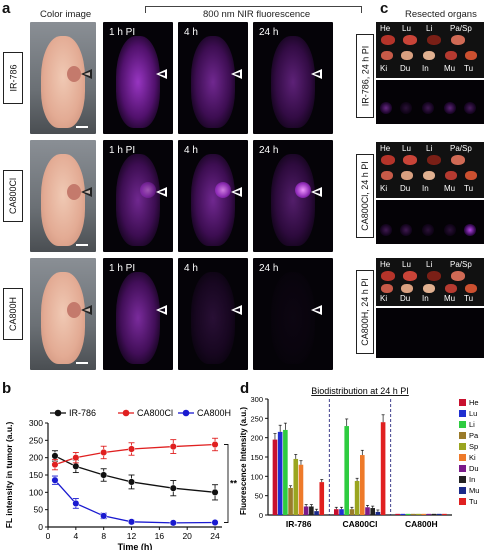 This screenshot has width=488, height=550. Describe the element at coordinates (408, 514) in the screenshot. I see `bar-CA800H-Li` at that location.